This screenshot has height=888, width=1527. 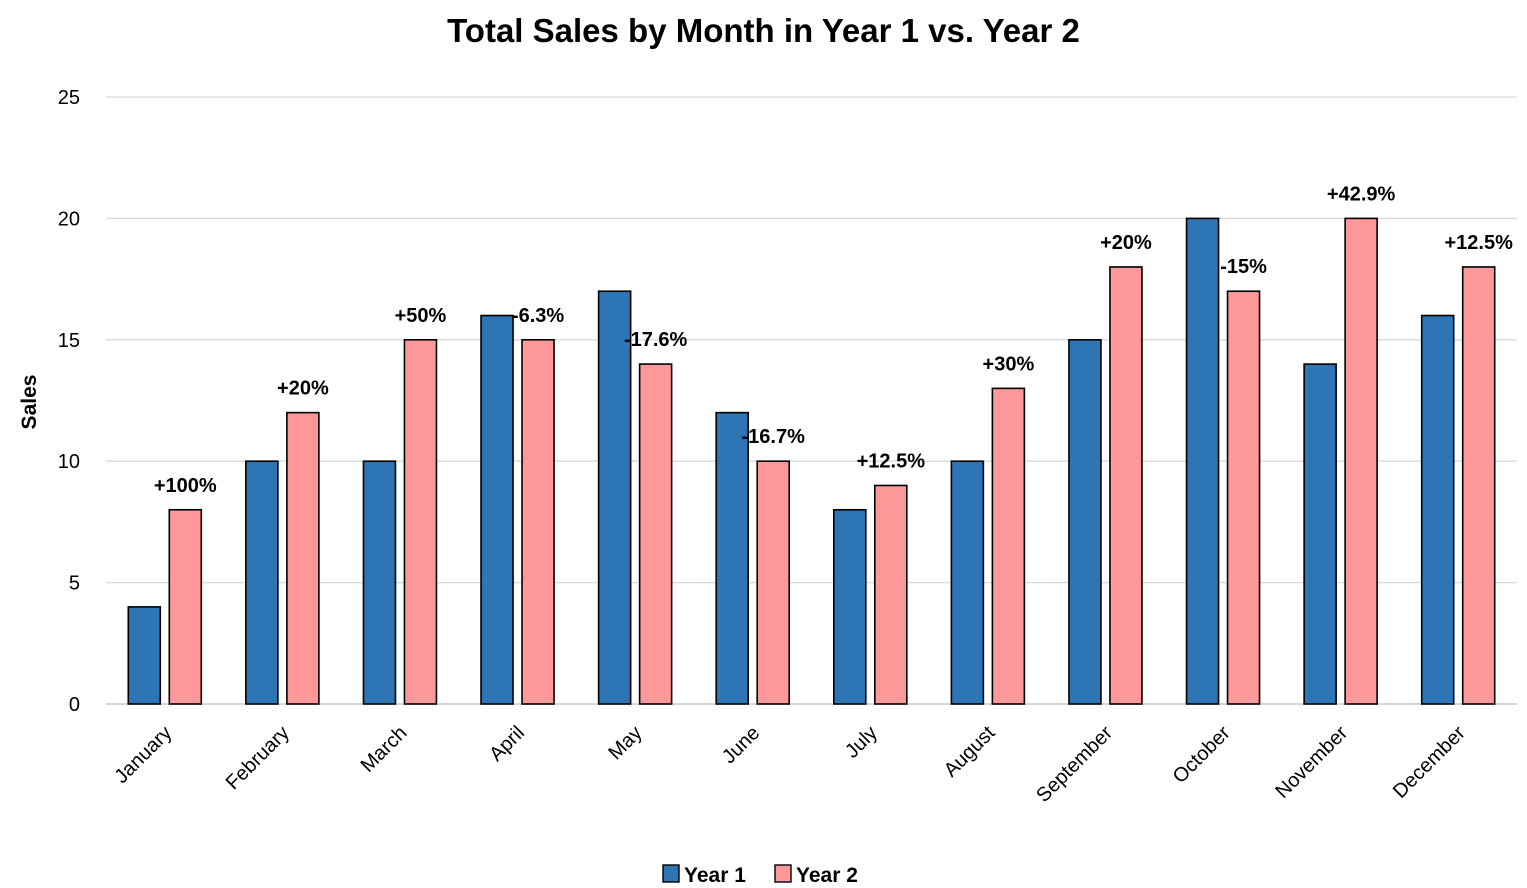 I want to click on percent-change-label: +42.9%, so click(x=1361, y=194).